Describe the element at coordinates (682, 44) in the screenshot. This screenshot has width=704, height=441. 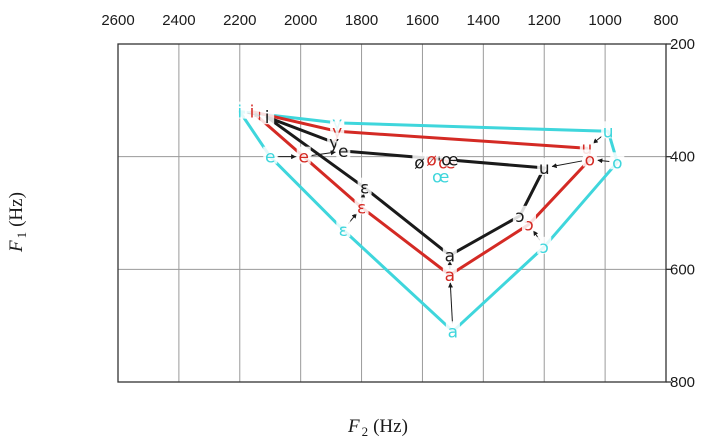
I see `y-tick-label: 200` at that location.